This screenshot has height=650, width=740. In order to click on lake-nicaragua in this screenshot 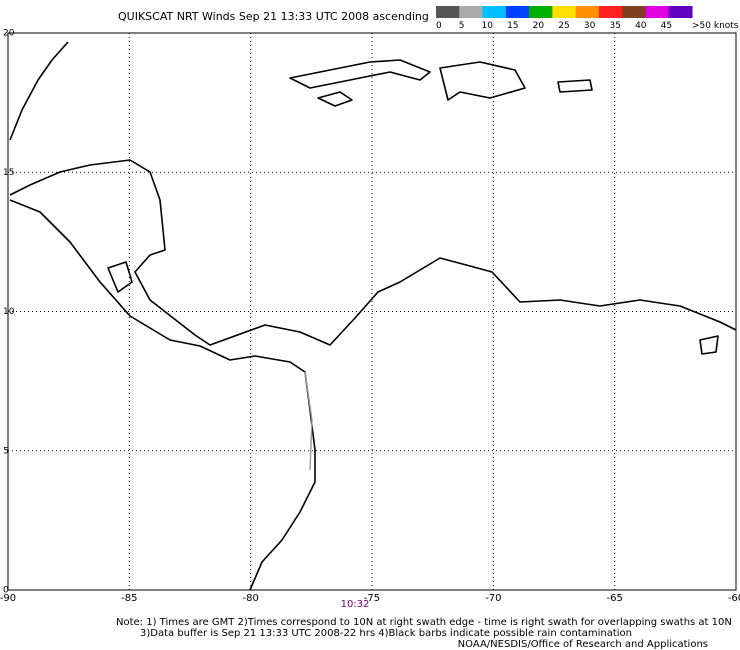, I will do `click(120, 277)`.